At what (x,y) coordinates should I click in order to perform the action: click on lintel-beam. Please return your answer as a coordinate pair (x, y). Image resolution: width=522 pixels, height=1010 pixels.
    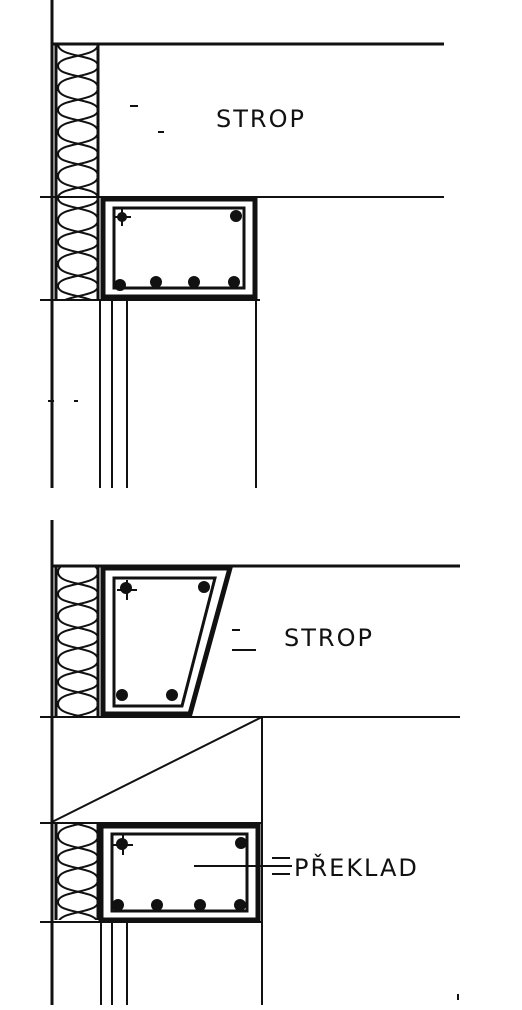
    Looking at the image, I should click on (179, 873).